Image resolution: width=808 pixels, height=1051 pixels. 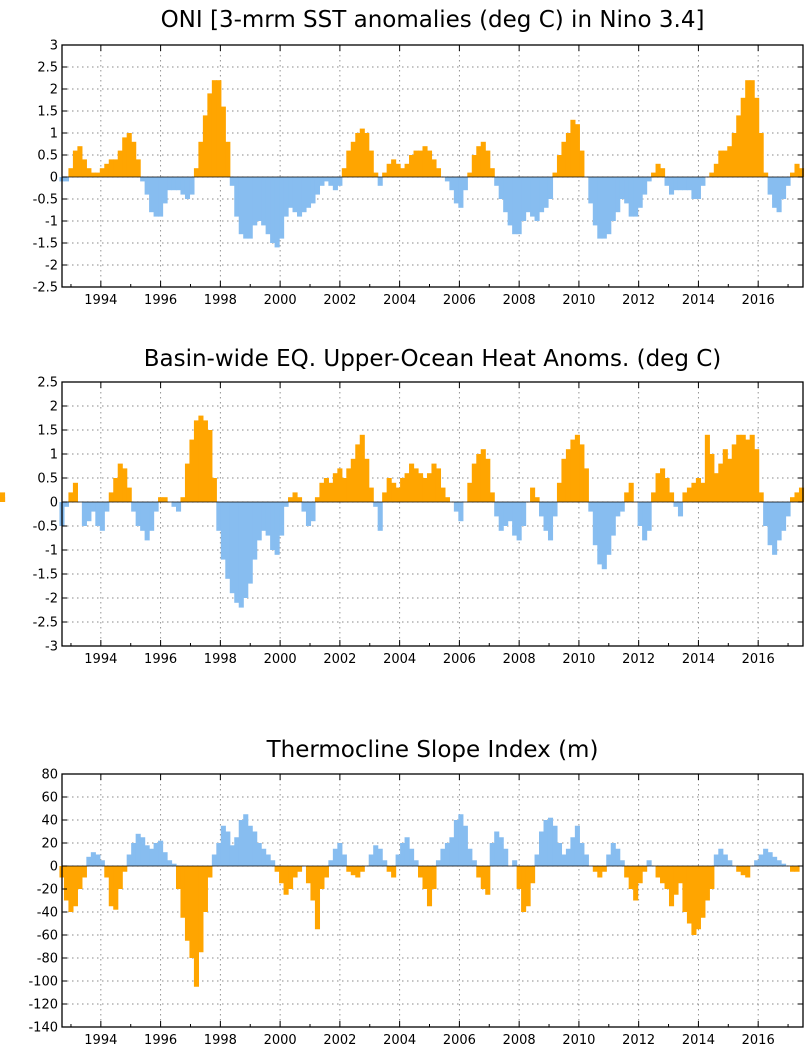 I want to click on y-tick-label: 20, so click(x=49, y=844).